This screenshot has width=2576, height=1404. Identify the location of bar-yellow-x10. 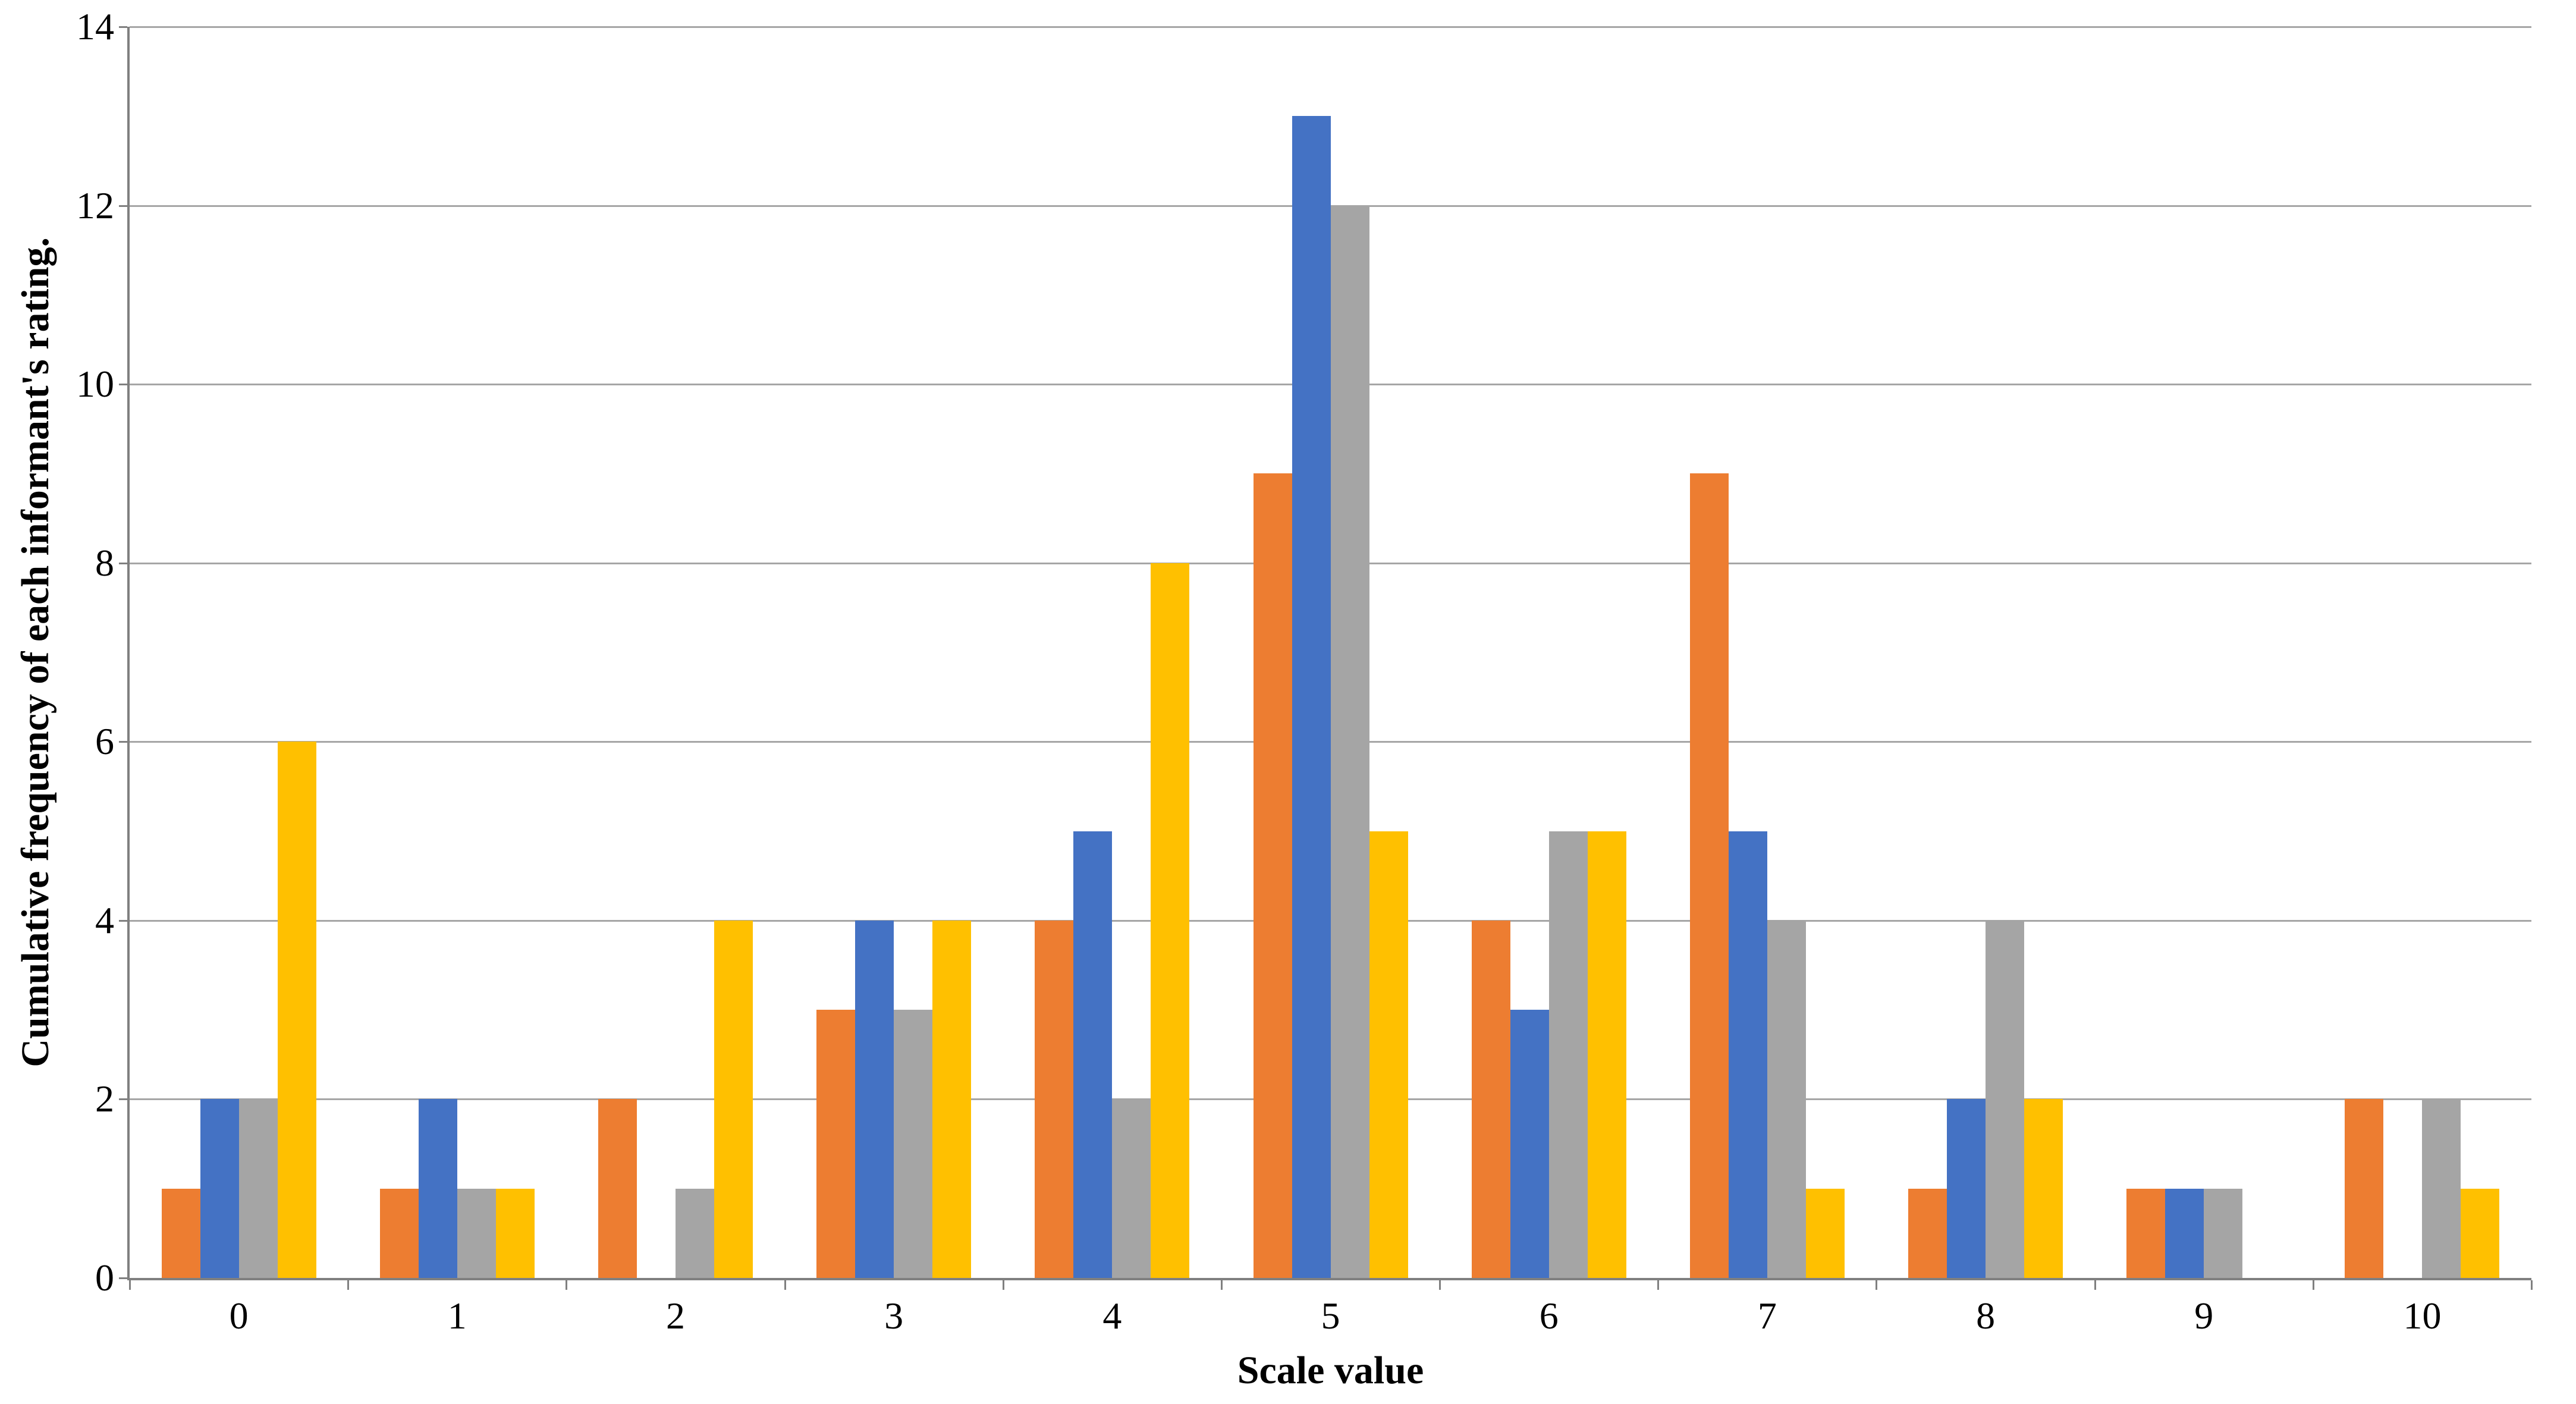
(2480, 1233).